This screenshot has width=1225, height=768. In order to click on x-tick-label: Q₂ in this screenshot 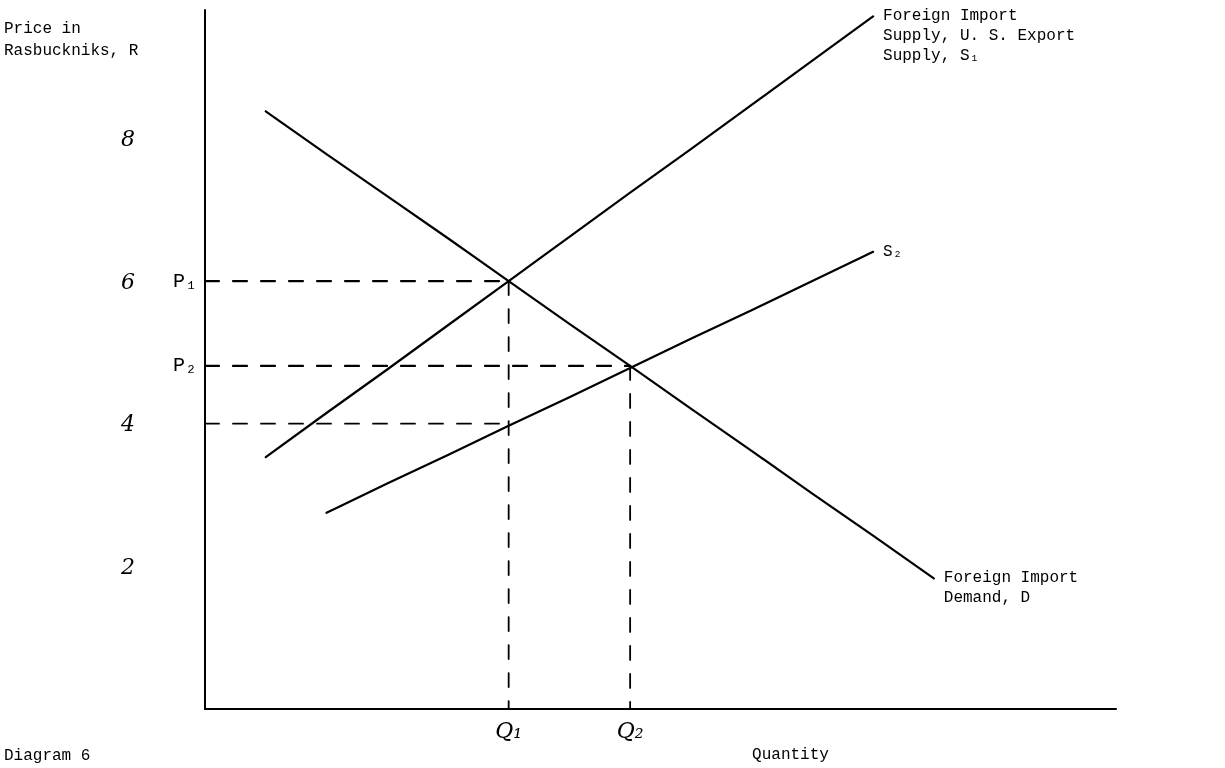, I will do `click(630, 730)`.